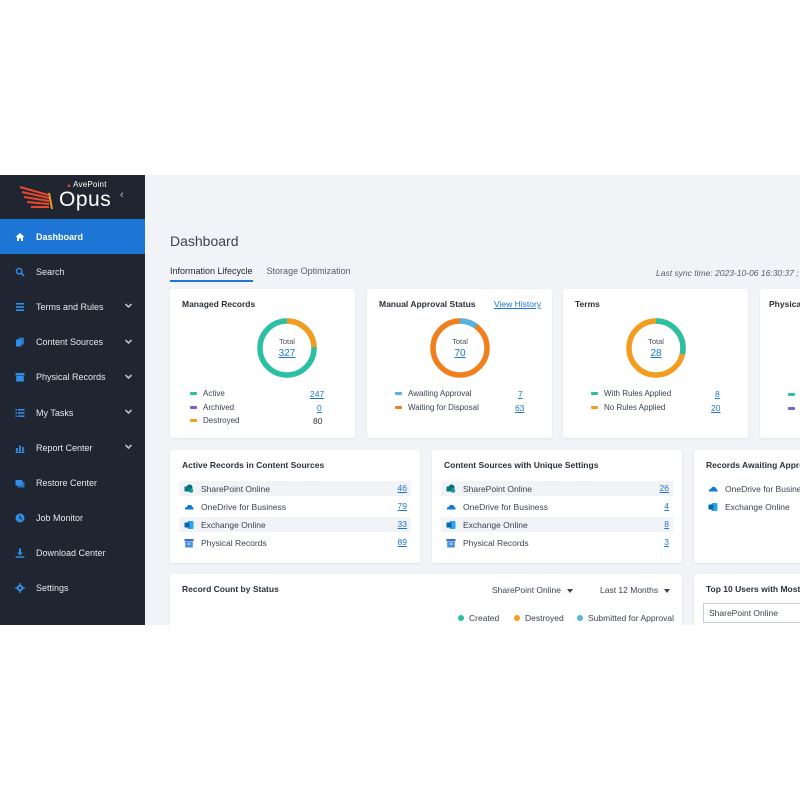  I want to click on sidebar-item-settings: Settings, so click(72, 588).